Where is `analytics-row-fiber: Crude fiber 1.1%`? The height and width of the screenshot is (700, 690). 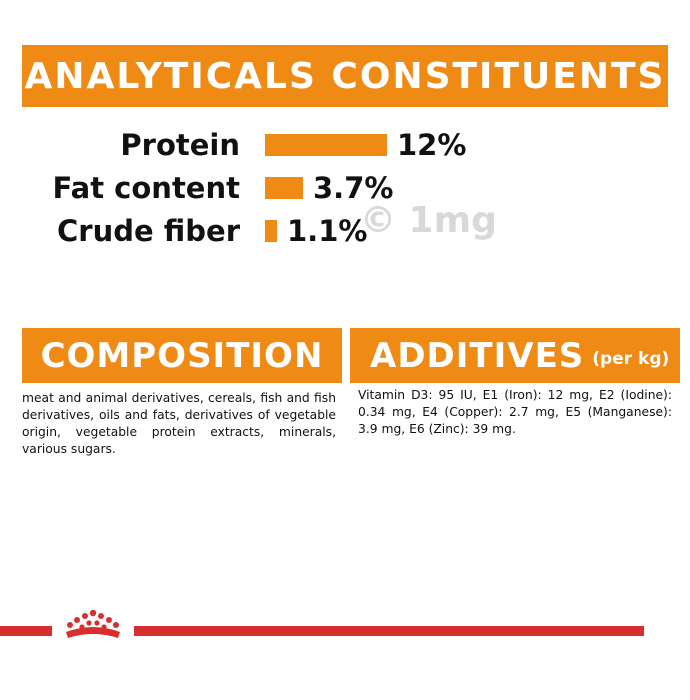
analytics-row-fiber: Crude fiber 1.1% is located at coordinates (345, 231).